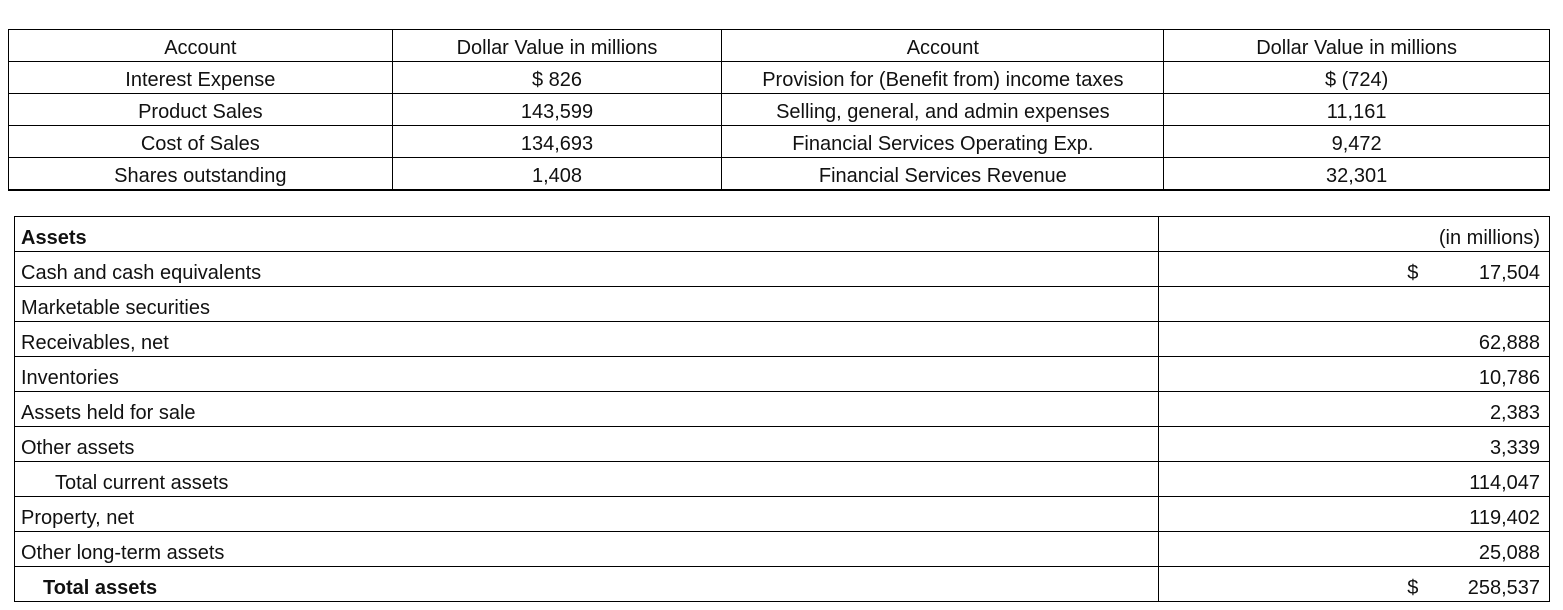 Image resolution: width=1563 pixels, height=610 pixels. Describe the element at coordinates (1354, 339) in the screenshot. I see `row-value-cell: 62,888` at that location.